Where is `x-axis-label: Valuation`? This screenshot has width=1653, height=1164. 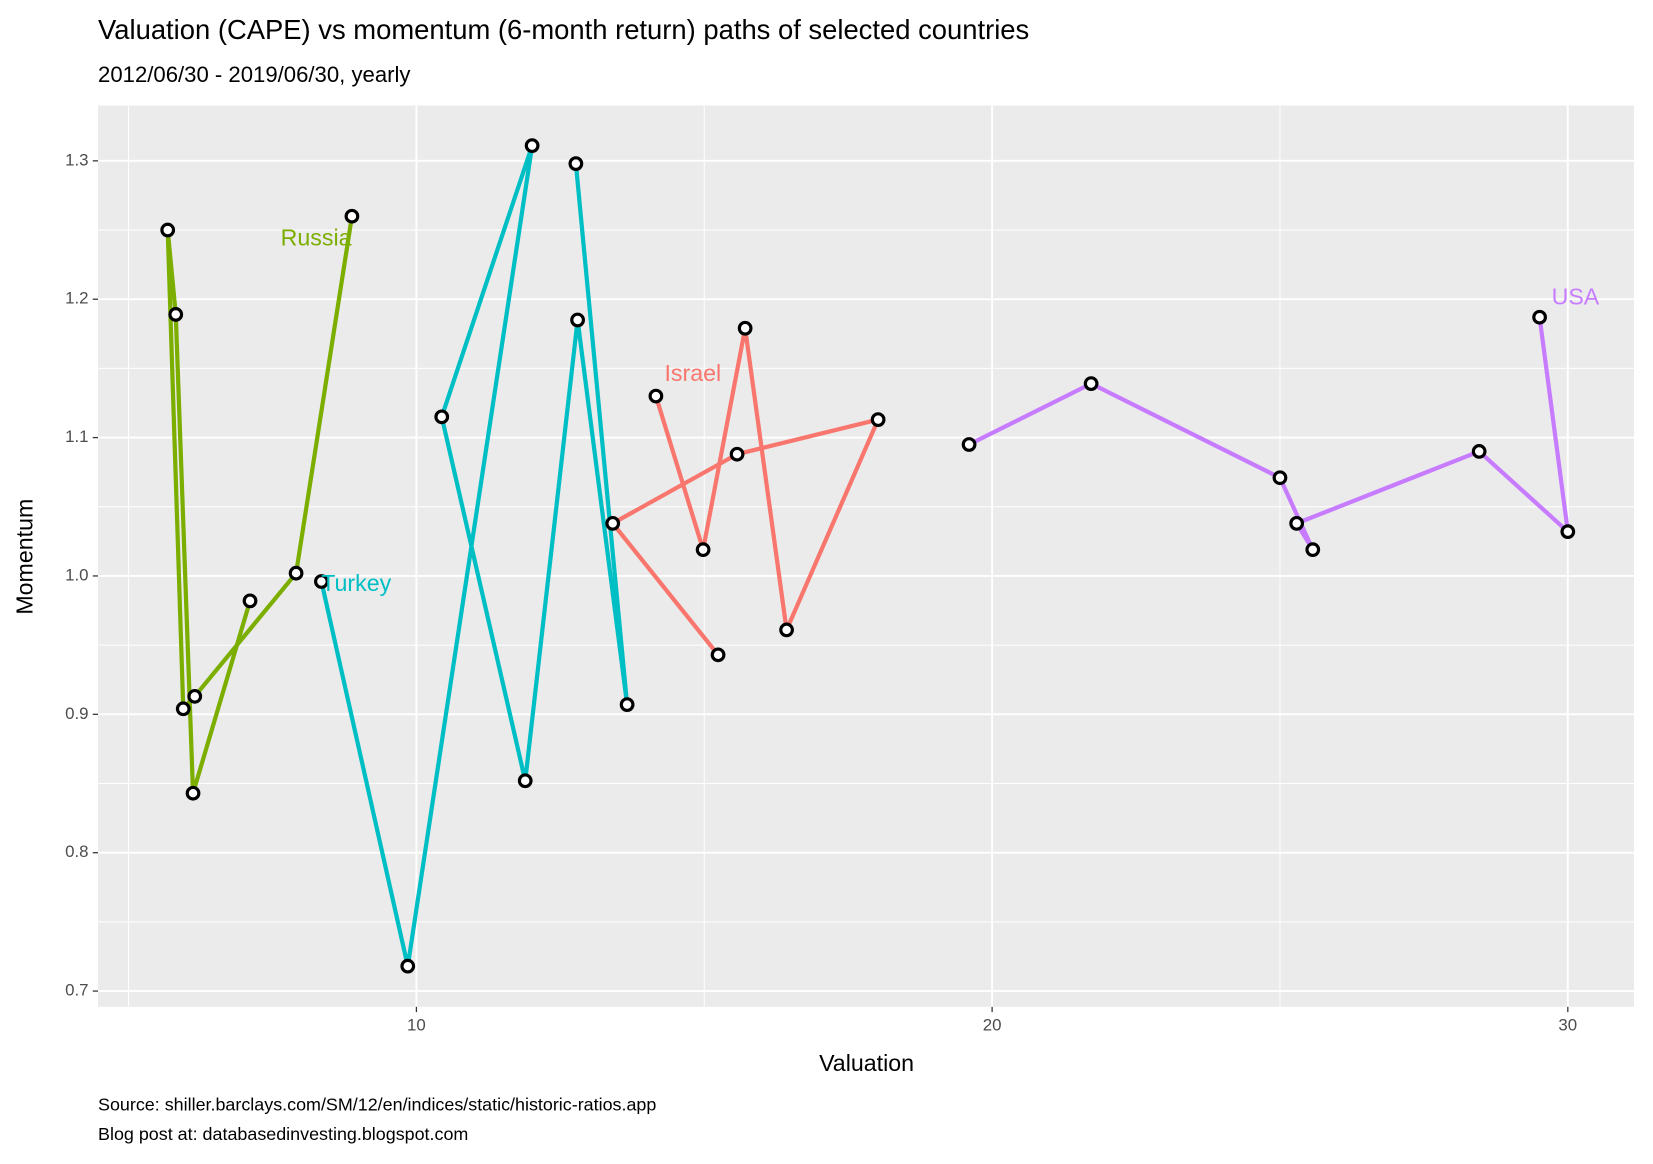 x-axis-label: Valuation is located at coordinates (866, 1063).